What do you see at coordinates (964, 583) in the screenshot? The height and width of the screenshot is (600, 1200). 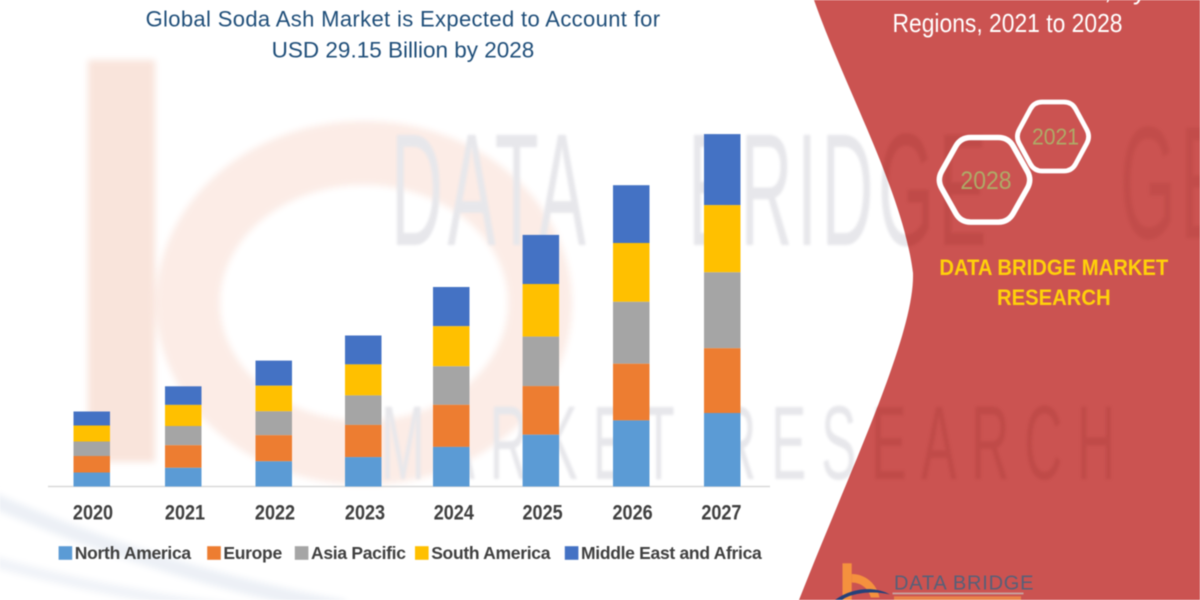 I see `svg-text: DATA BRIDGE` at bounding box center [964, 583].